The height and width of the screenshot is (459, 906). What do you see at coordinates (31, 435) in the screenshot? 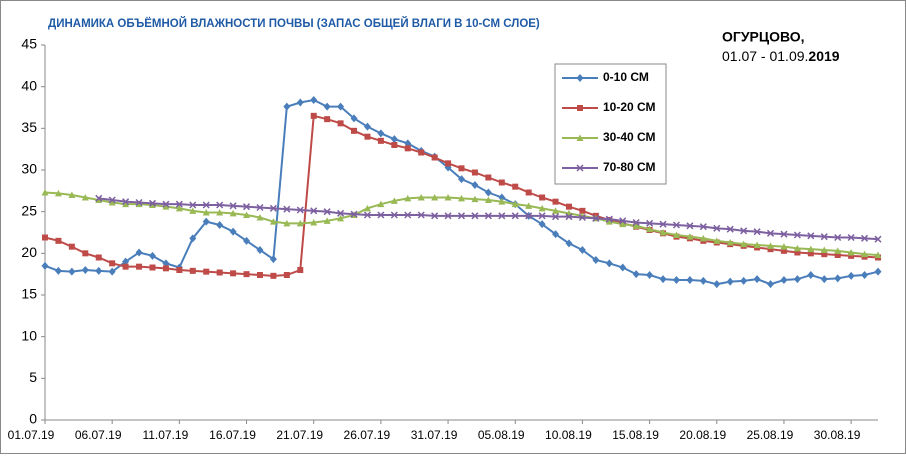
I see `x-tick-label: 01.07.19` at bounding box center [31, 435].